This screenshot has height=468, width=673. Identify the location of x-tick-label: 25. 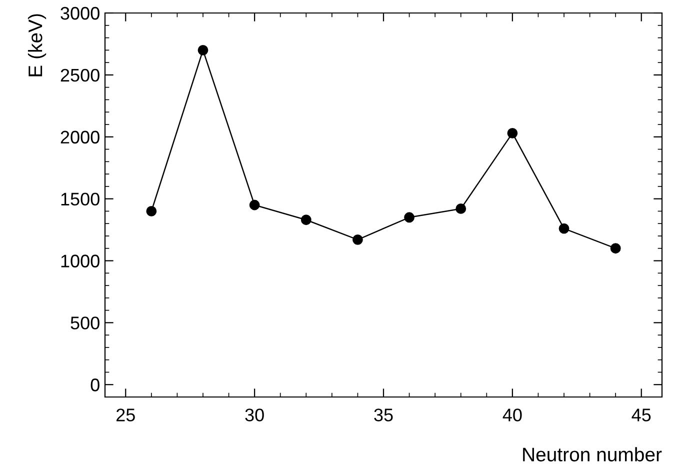
(125, 415).